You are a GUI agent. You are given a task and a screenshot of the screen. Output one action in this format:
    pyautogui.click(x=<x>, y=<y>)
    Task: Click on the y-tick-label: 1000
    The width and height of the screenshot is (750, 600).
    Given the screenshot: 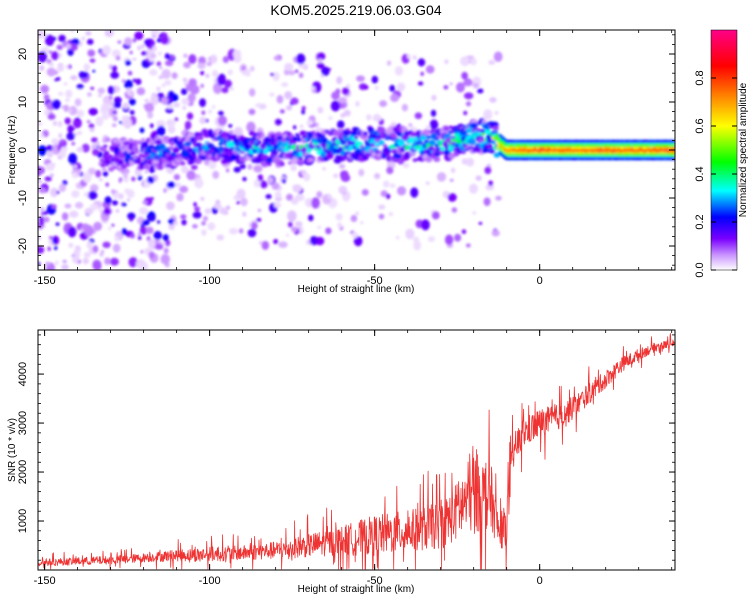 What is the action you would take?
    pyautogui.click(x=23, y=521)
    